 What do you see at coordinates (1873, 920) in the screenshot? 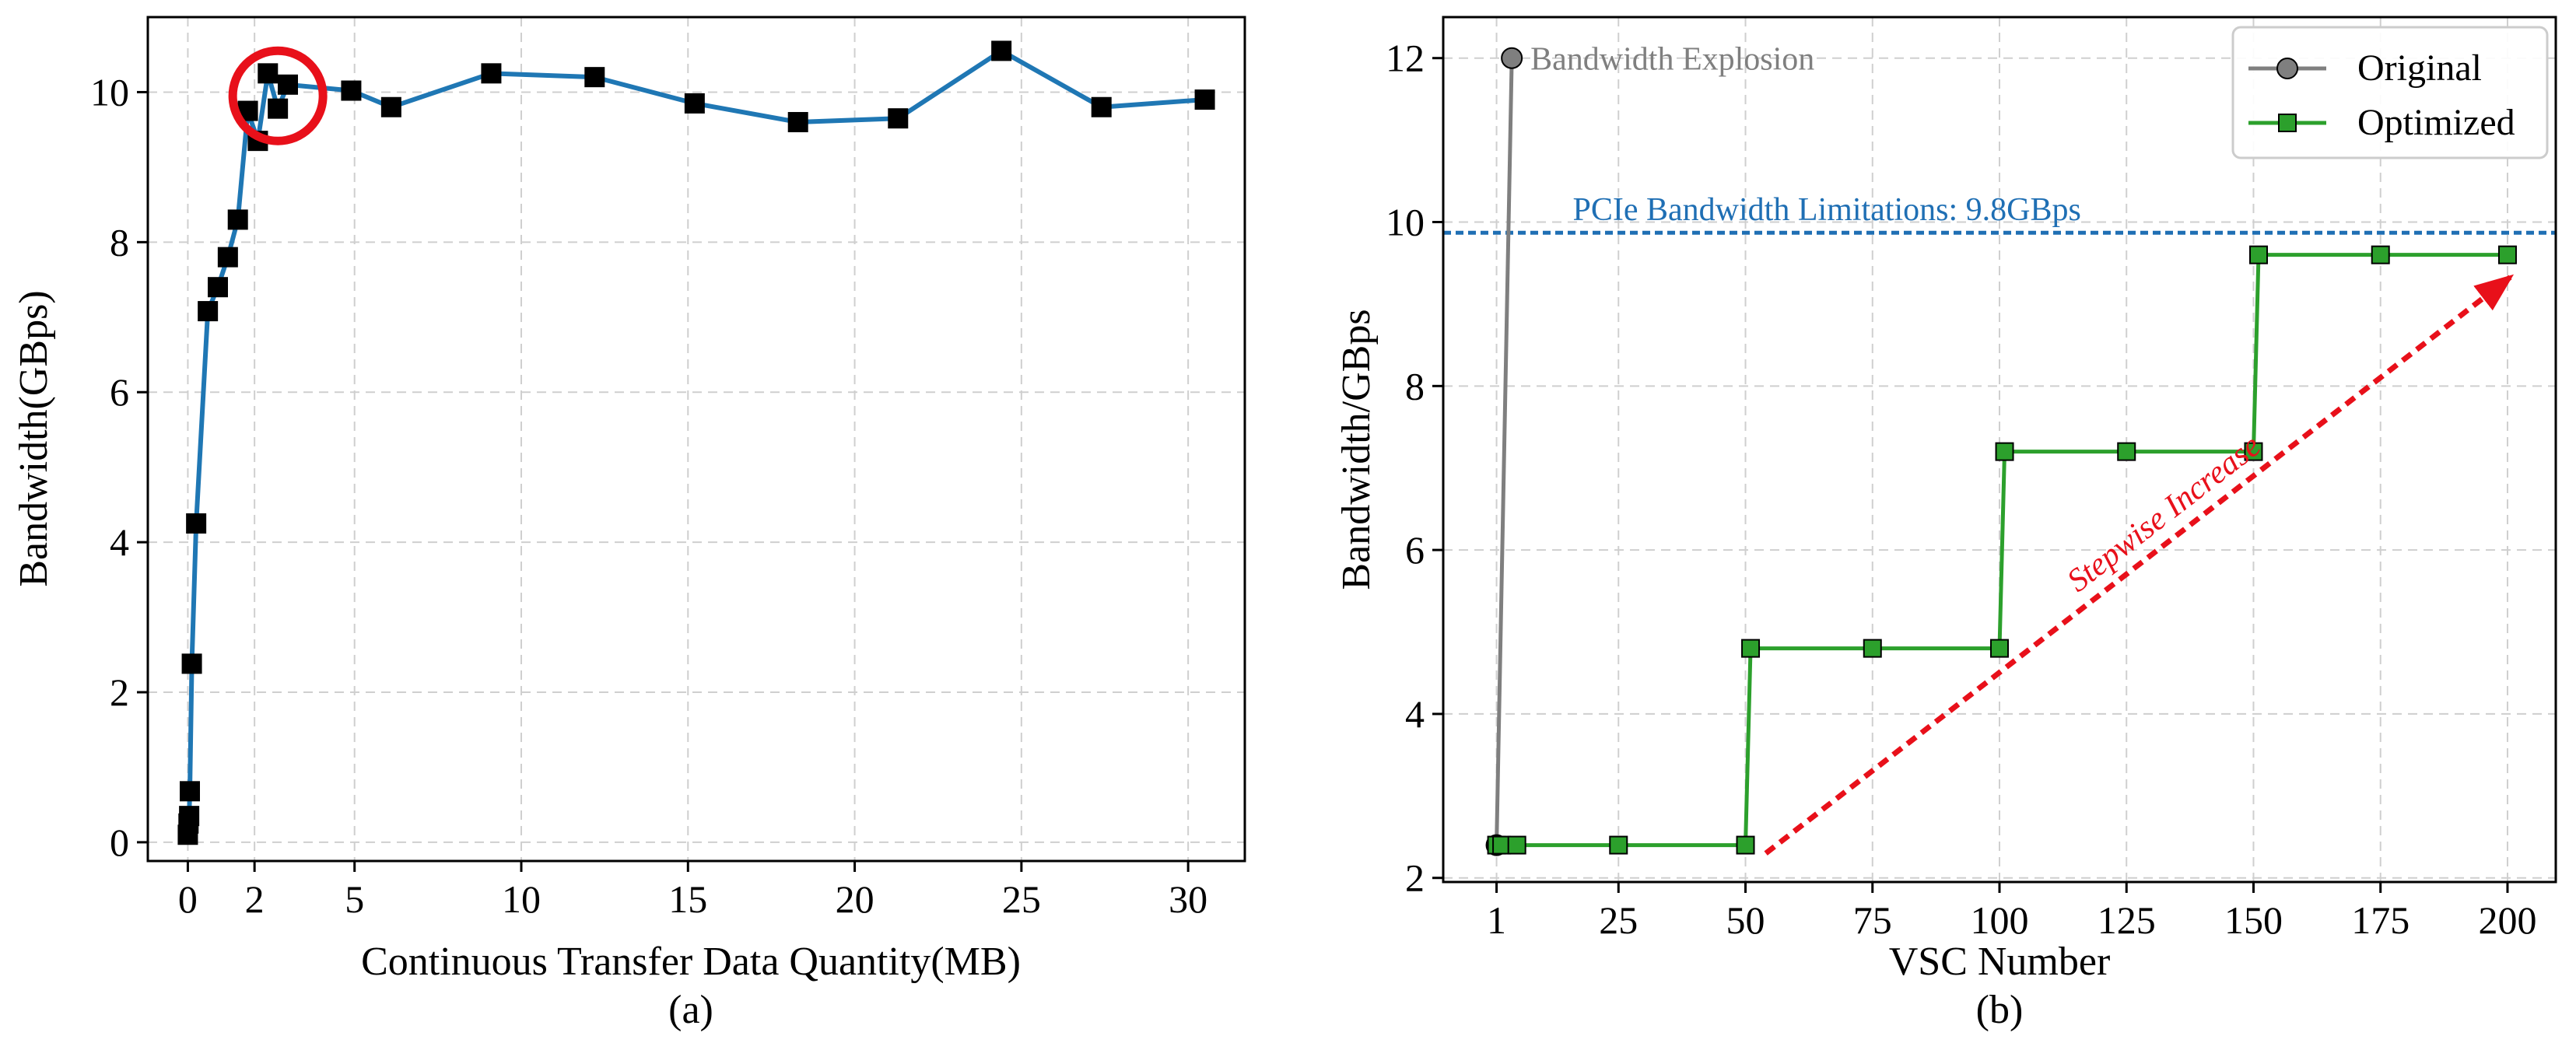
I see `x-tick-label: 75` at bounding box center [1873, 920].